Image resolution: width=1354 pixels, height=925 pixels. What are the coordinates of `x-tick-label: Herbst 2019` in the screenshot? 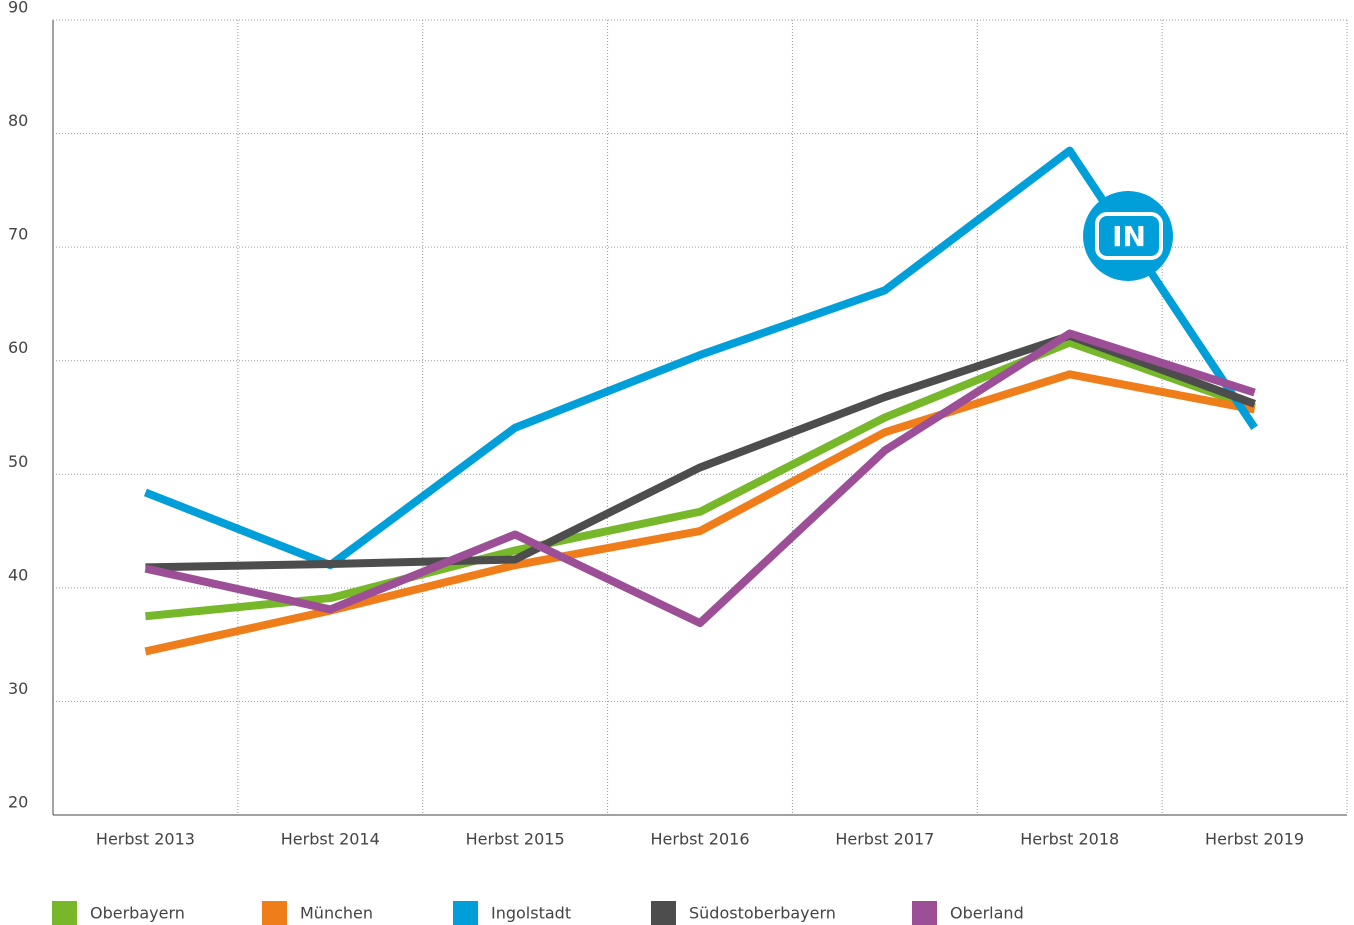 It's located at (1254, 839).